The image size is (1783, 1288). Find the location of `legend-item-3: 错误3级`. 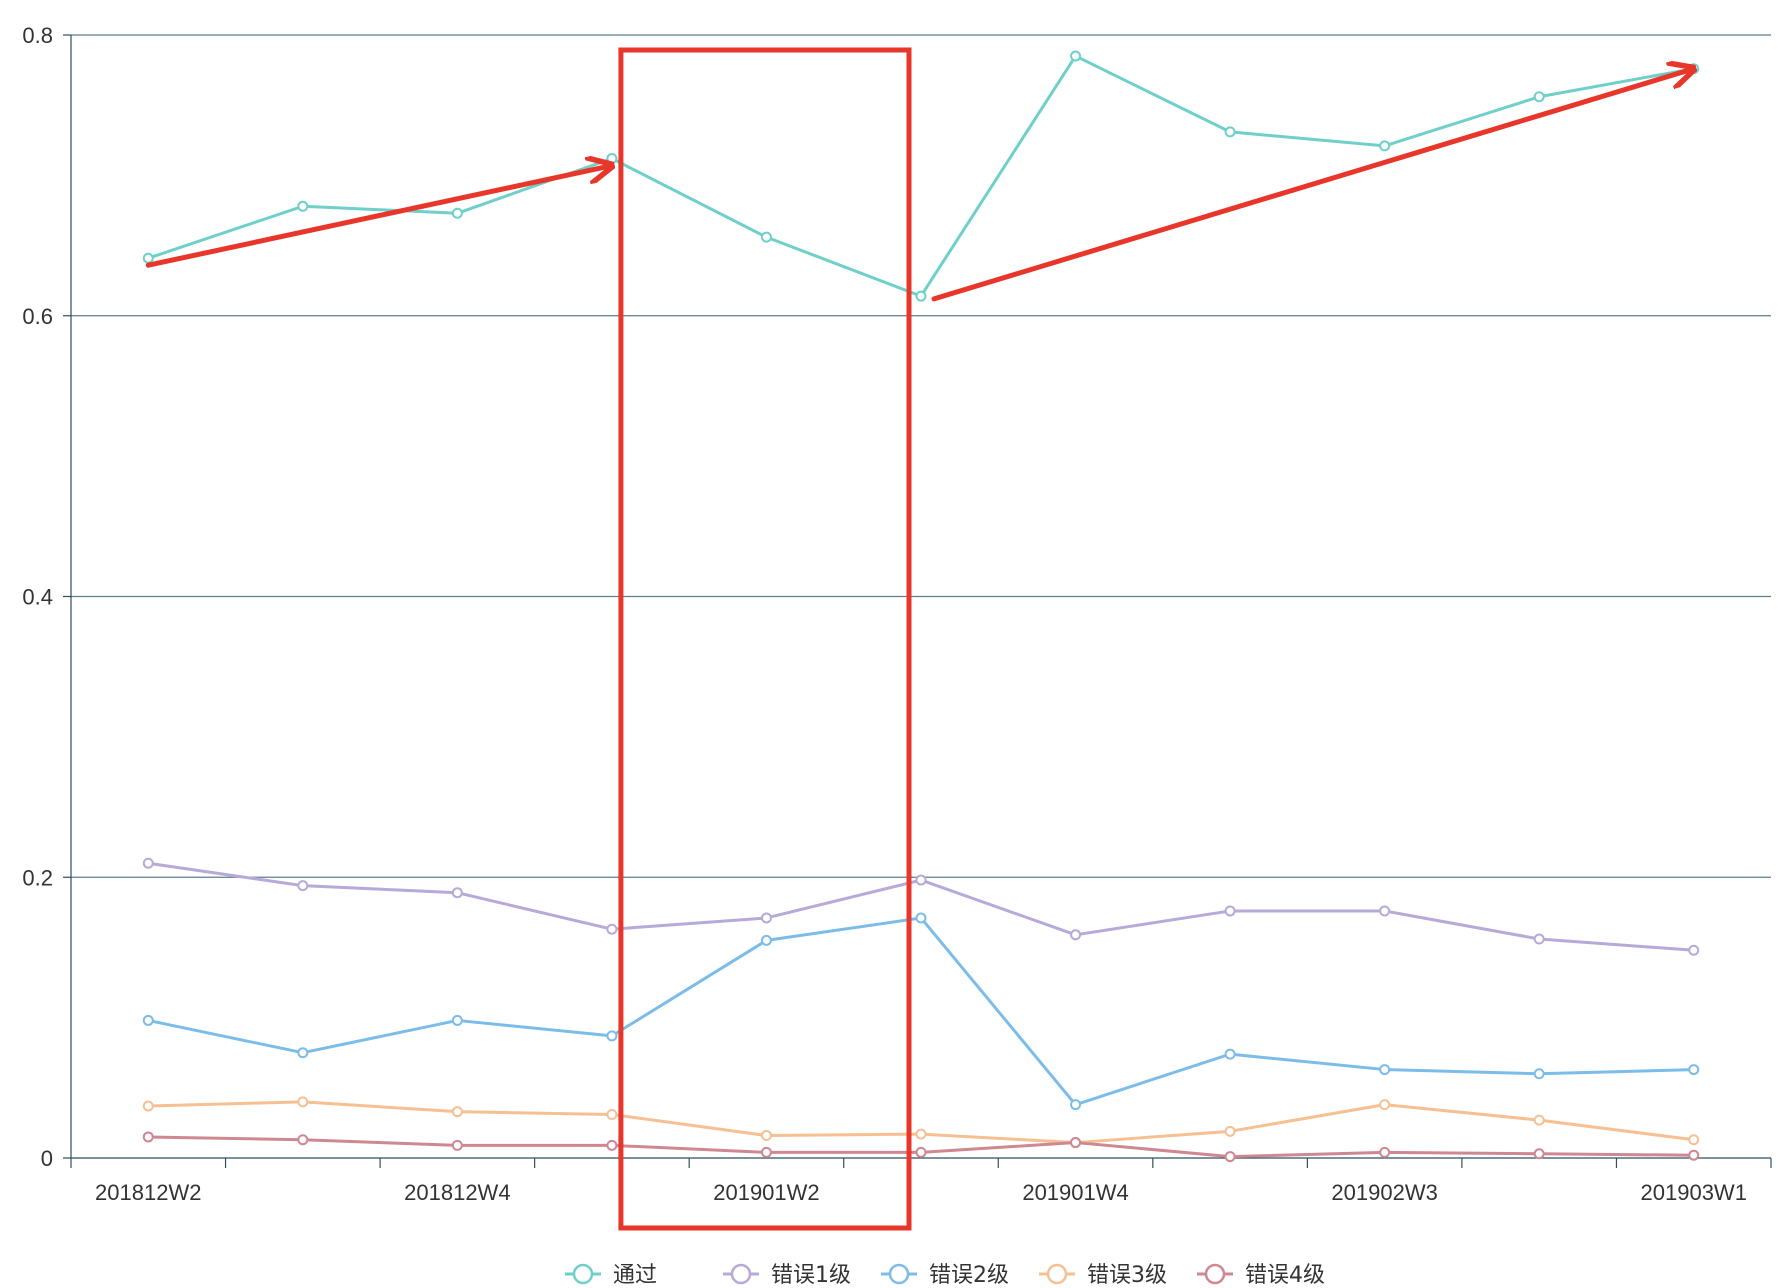

legend-item-3: 错误3级 is located at coordinates (1103, 1275).